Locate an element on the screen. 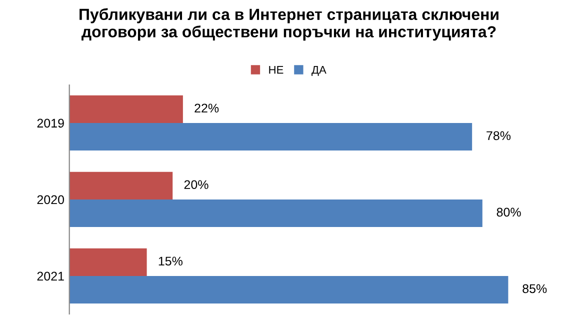 This screenshot has width=578, height=327. data-label: 15% is located at coordinates (170, 261).